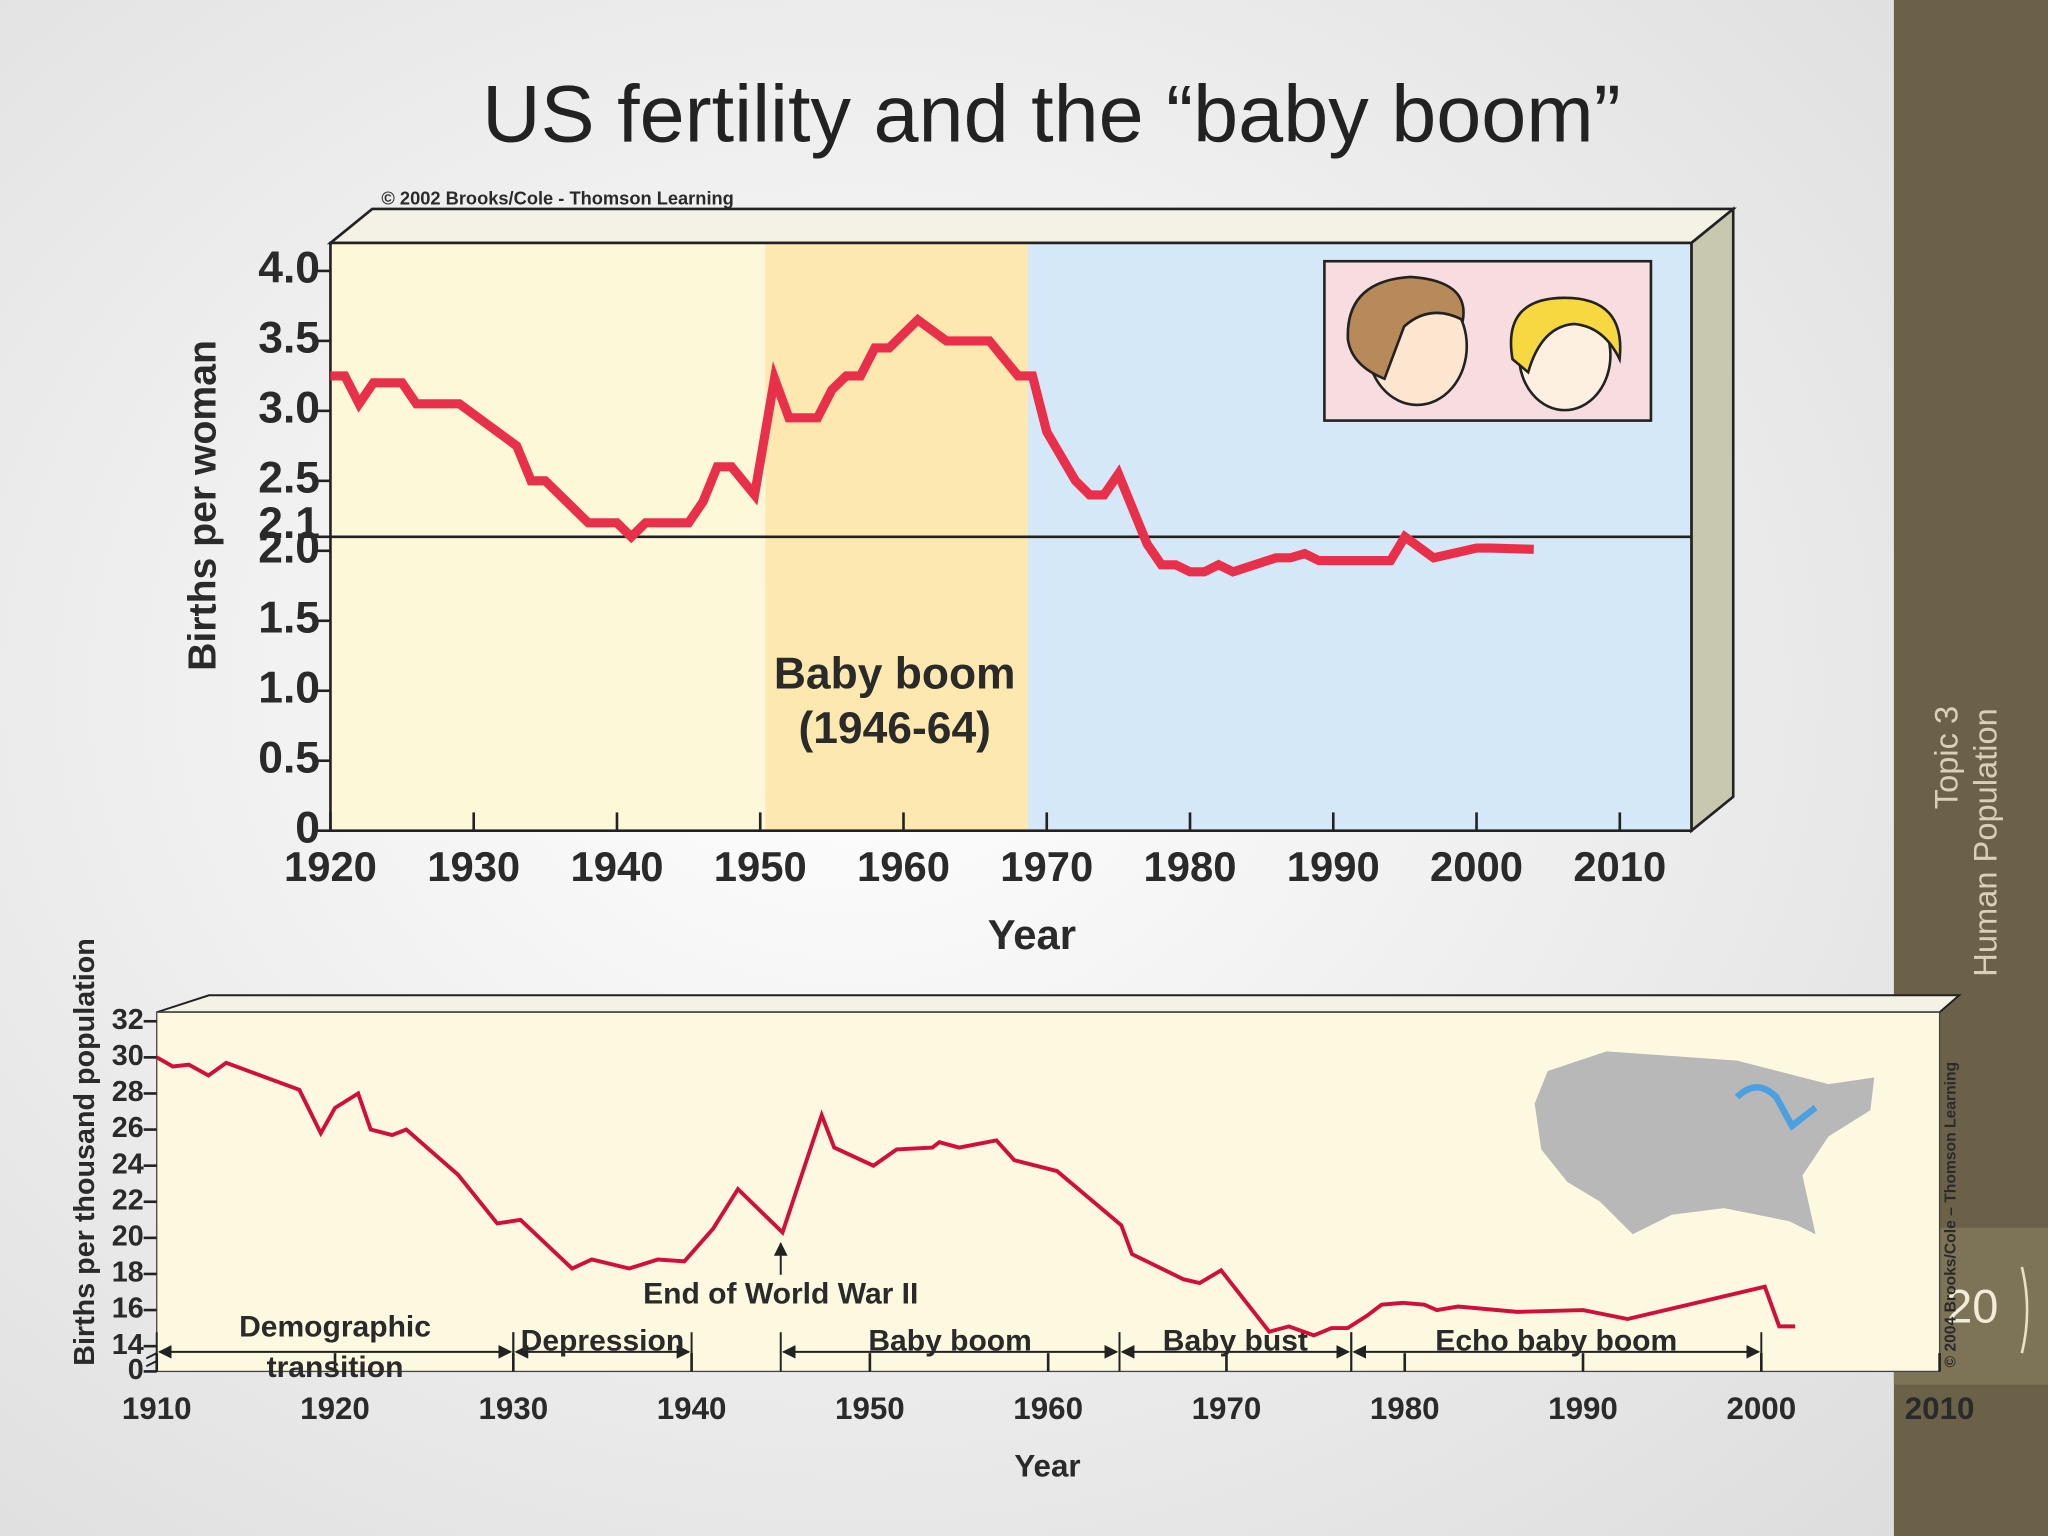 This screenshot has height=1536, width=2048. What do you see at coordinates (128, 1164) in the screenshot?
I see `y-tick-label: 24` at bounding box center [128, 1164].